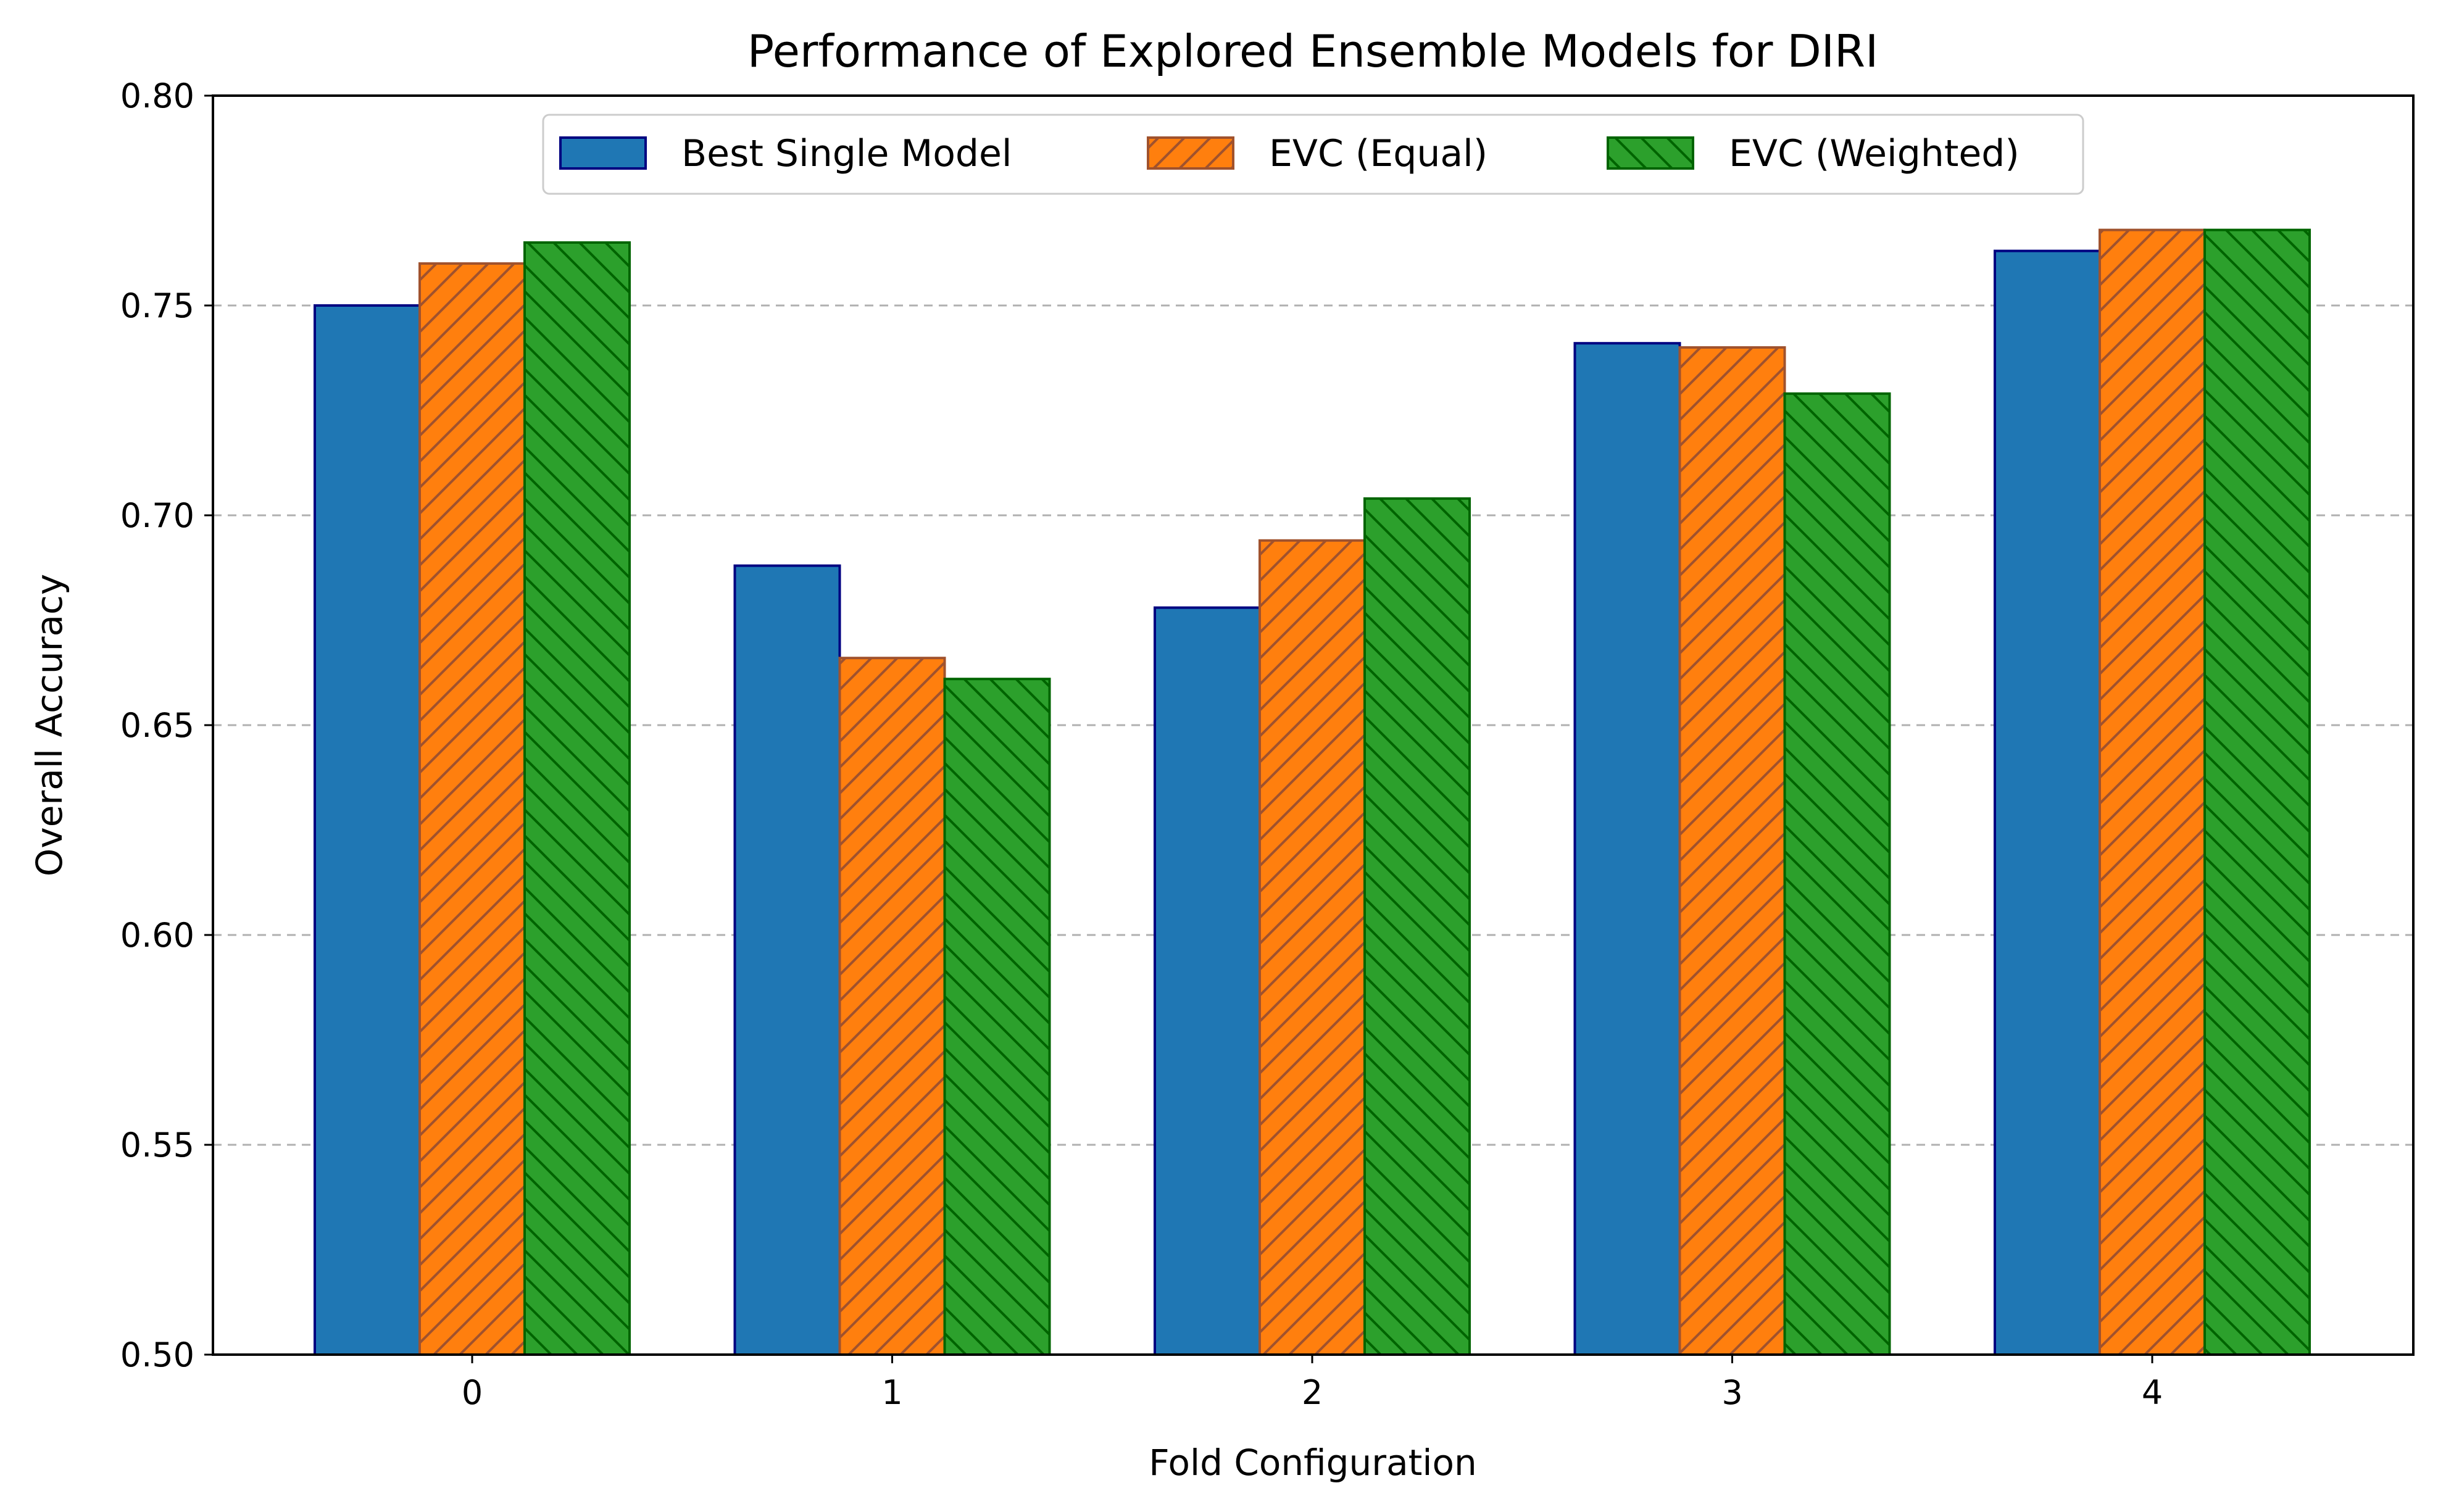  I want to click on legend-label-evc-weighted: EVC (Weighted), so click(1875, 153).